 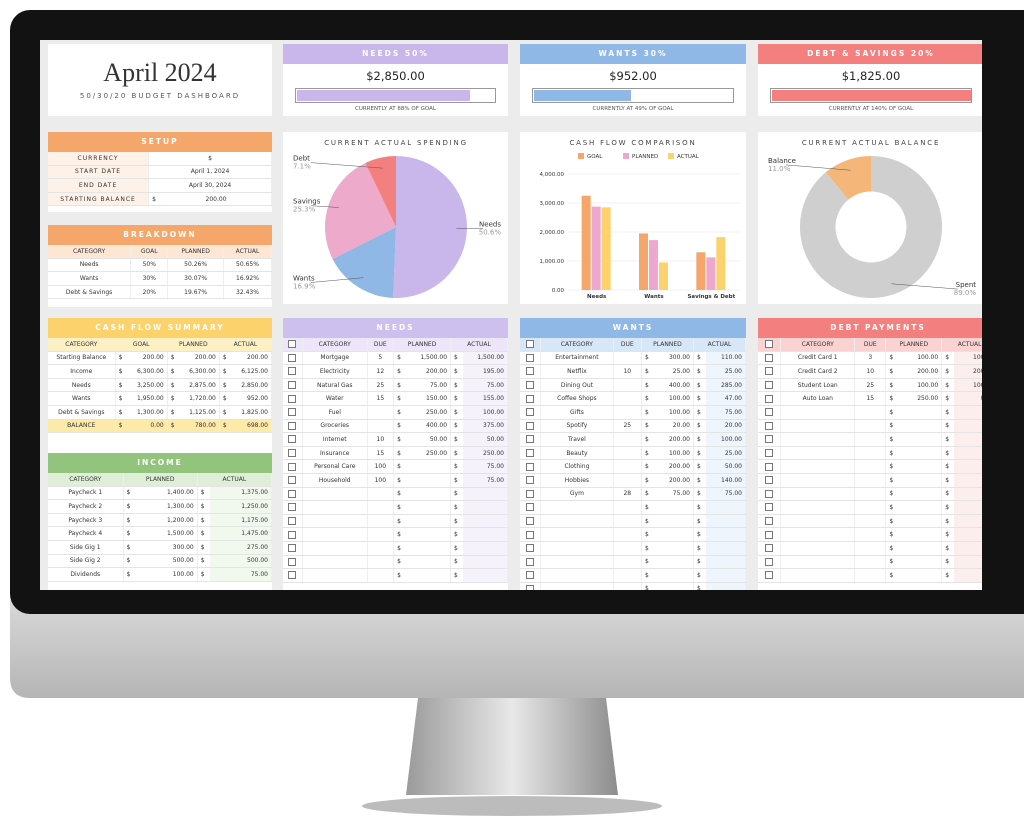 I want to click on table-row: $ $, so click(x=870, y=426).